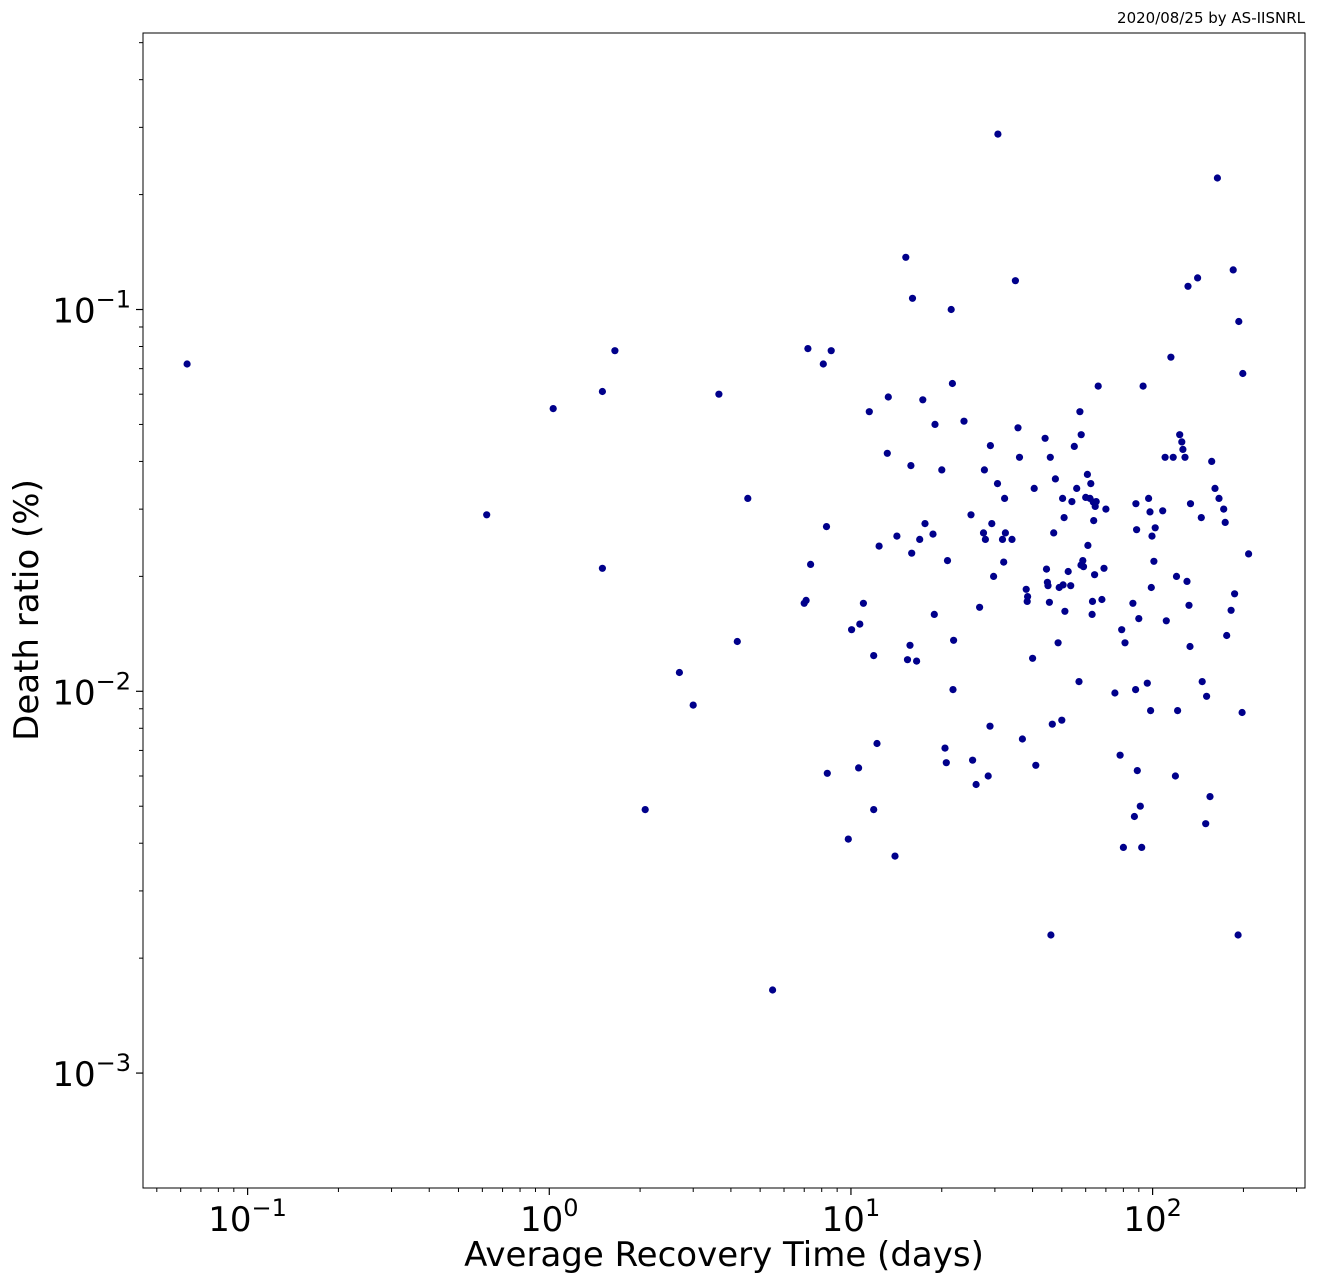 The width and height of the screenshot is (1318, 1282). What do you see at coordinates (91, 309) in the screenshot?
I see `y-tick-label: 10⁻¹` at bounding box center [91, 309].